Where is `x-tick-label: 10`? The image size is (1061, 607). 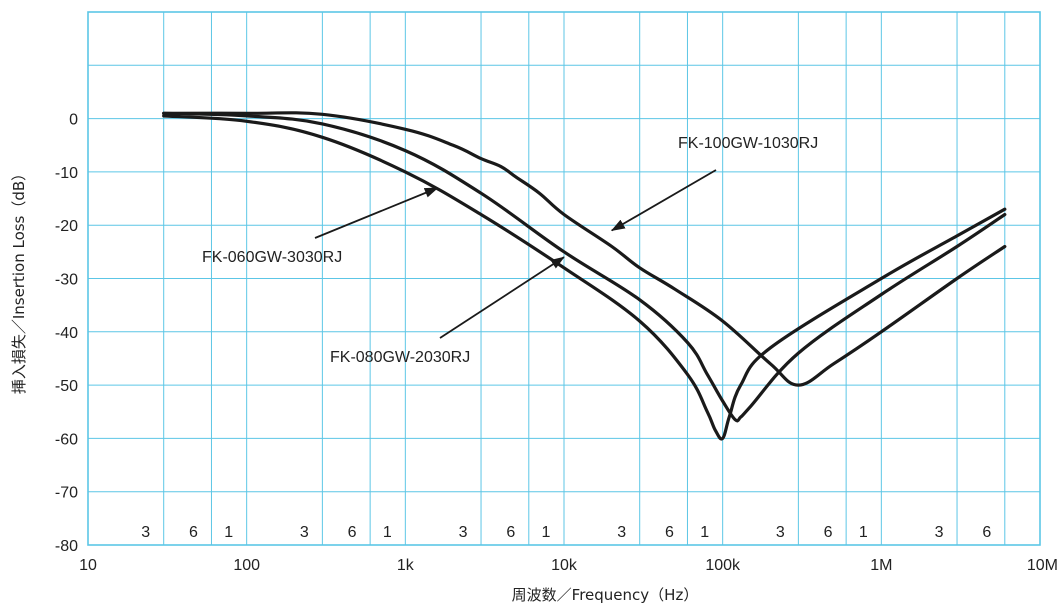
x-tick-label: 10 is located at coordinates (88, 565).